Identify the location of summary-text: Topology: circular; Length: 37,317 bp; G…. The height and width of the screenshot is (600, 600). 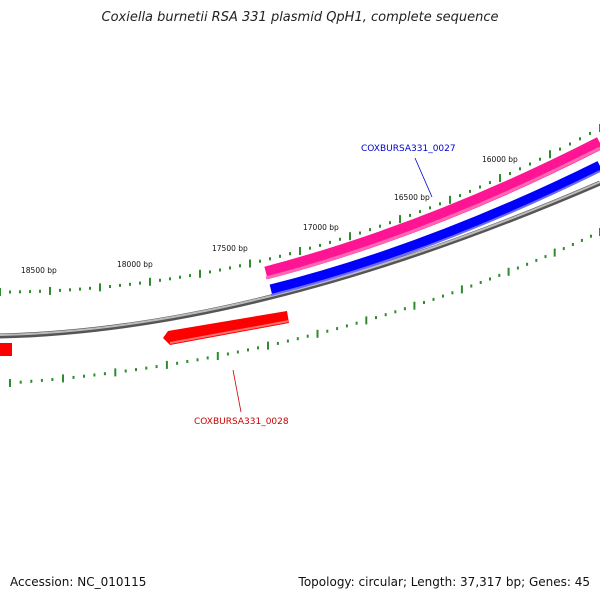
(444, 582).